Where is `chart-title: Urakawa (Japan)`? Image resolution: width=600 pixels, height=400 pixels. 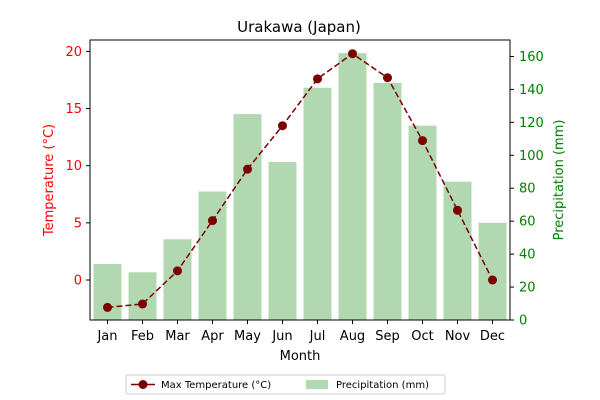
chart-title: Urakawa (Japan) is located at coordinates (299, 27).